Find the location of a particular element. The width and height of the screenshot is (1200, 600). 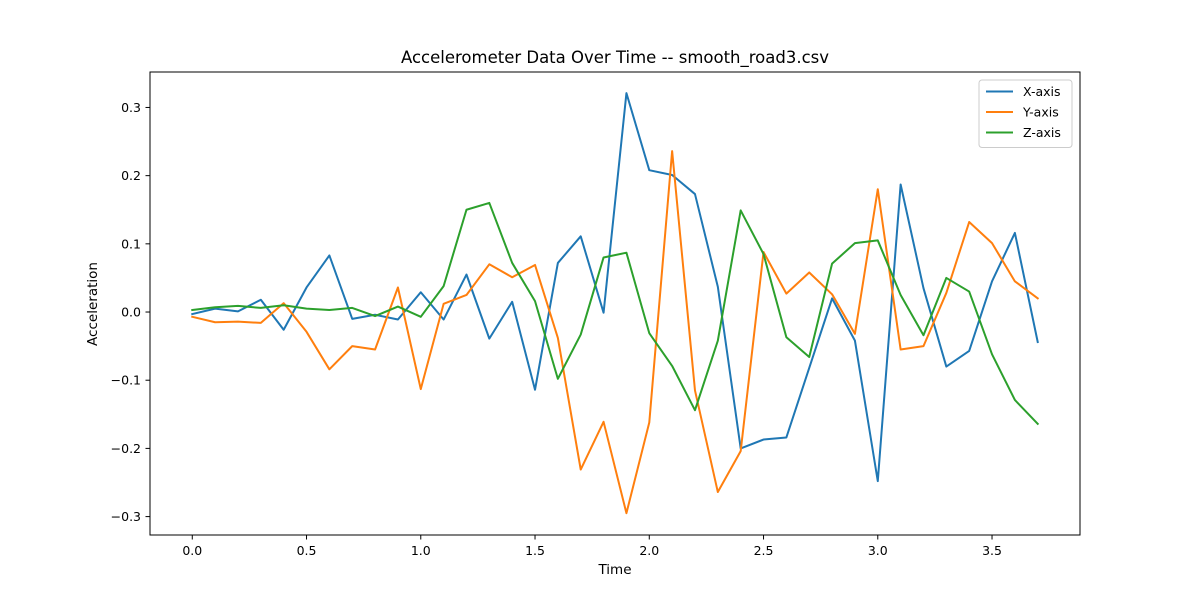

legend-label-x-axis: X-axis is located at coordinates (1042, 91).